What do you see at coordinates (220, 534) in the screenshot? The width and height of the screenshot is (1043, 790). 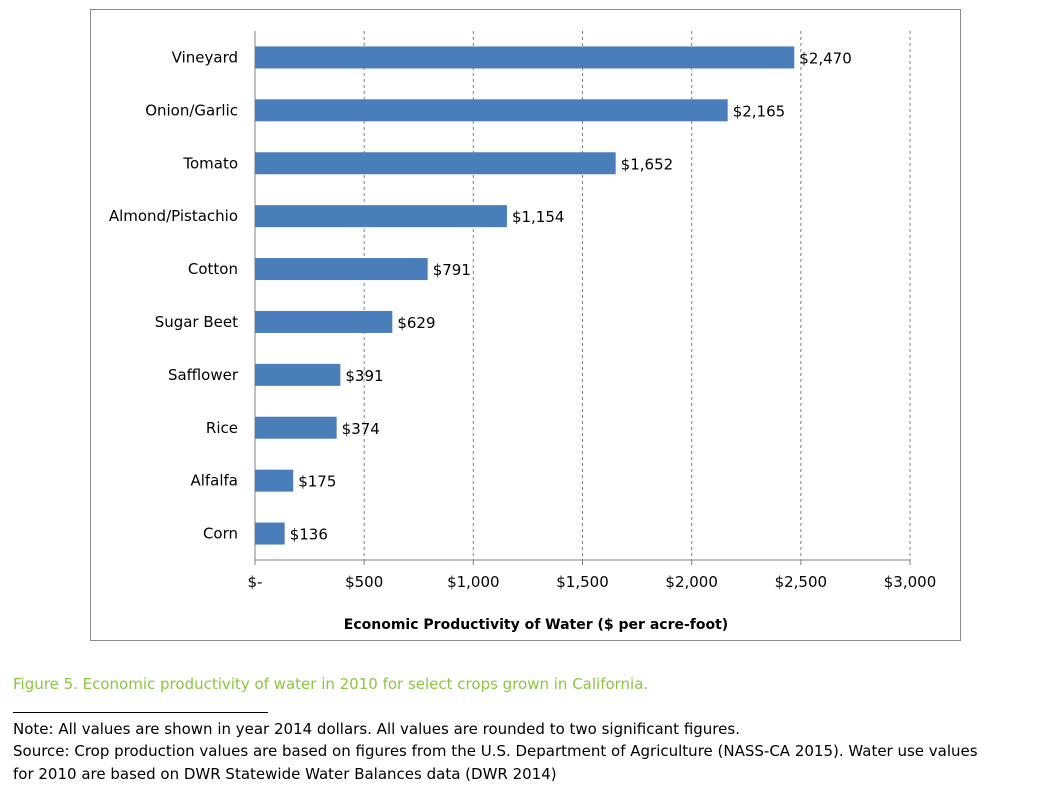 I see `category-label: Corn` at bounding box center [220, 534].